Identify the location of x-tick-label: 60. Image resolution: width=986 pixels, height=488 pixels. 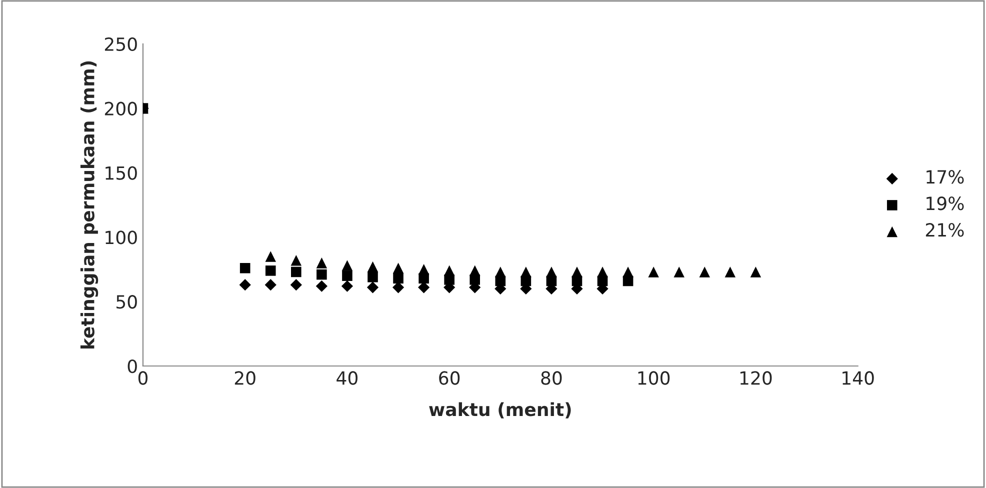
(449, 378).